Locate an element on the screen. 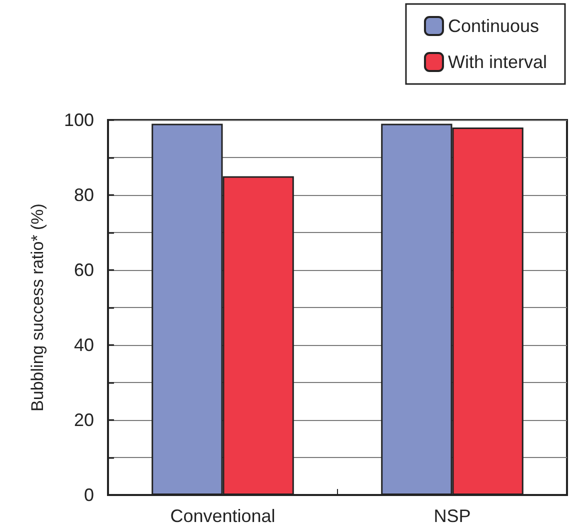 The height and width of the screenshot is (532, 573). y-tick-label: 0 is located at coordinates (89, 495).